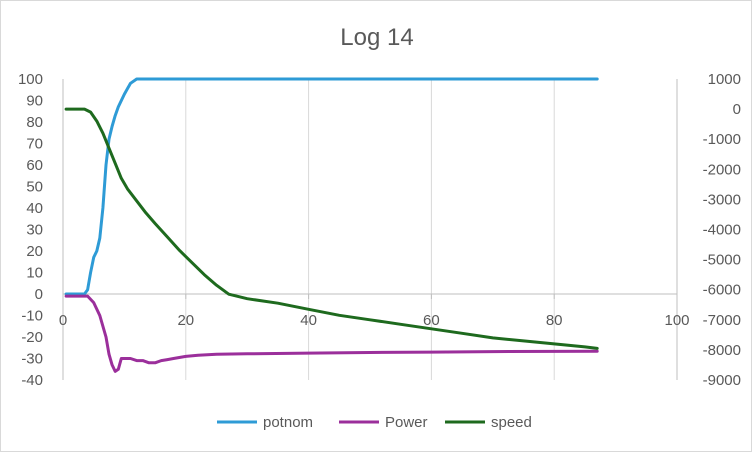 The width and height of the screenshot is (752, 453). I want to click on left-tick-label: -10, so click(32, 316).